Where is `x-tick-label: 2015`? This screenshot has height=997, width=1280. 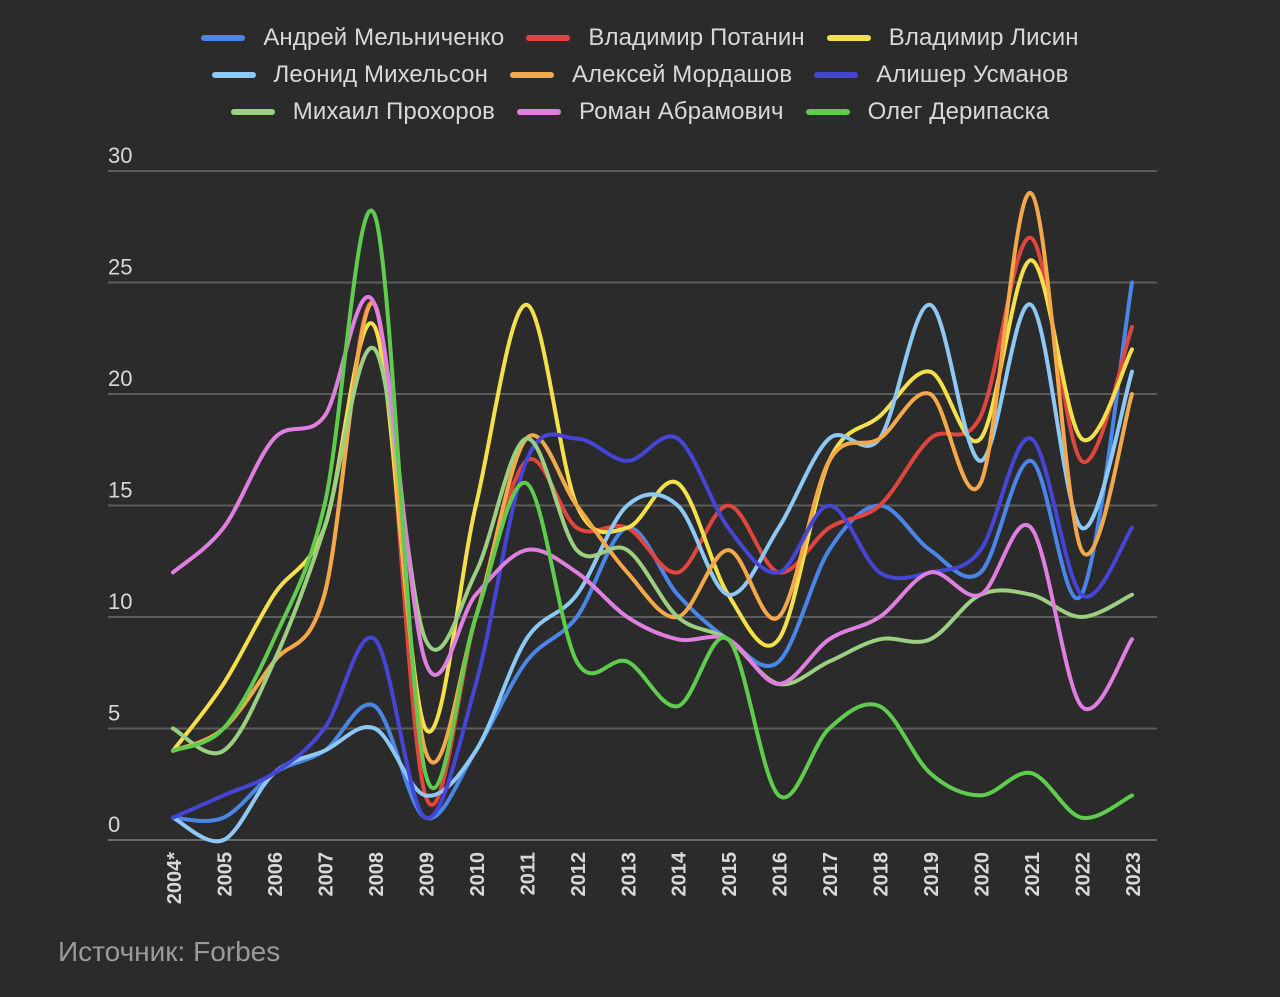 x-tick-label: 2015 is located at coordinates (730, 874).